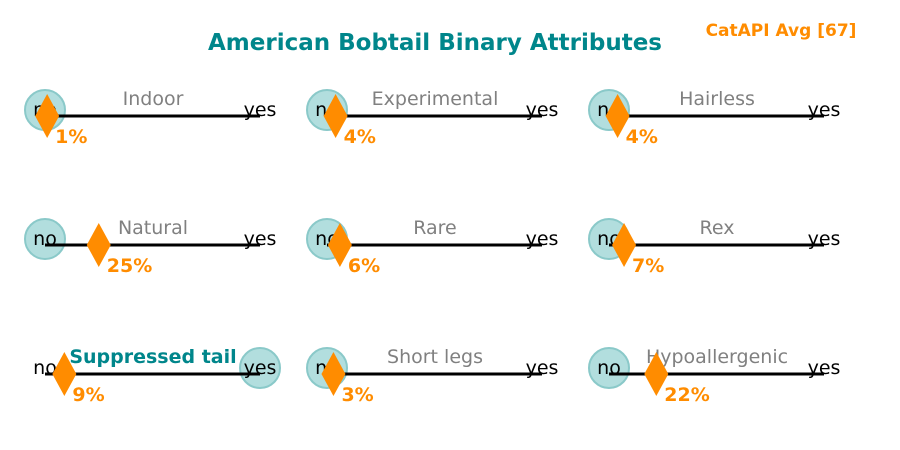 Image resolution: width=900 pixels, height=450 pixels. I want to click on attribute-name: Hairless, so click(717, 99).